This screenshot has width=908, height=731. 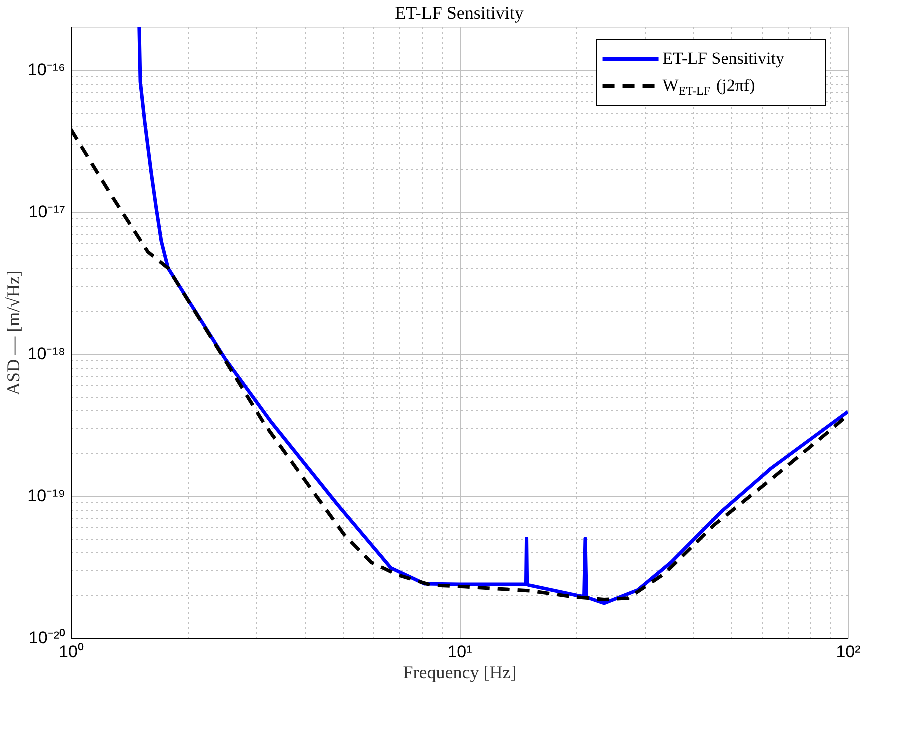 I want to click on y-tick-label: 10⁻¹⁶, so click(x=47, y=70).